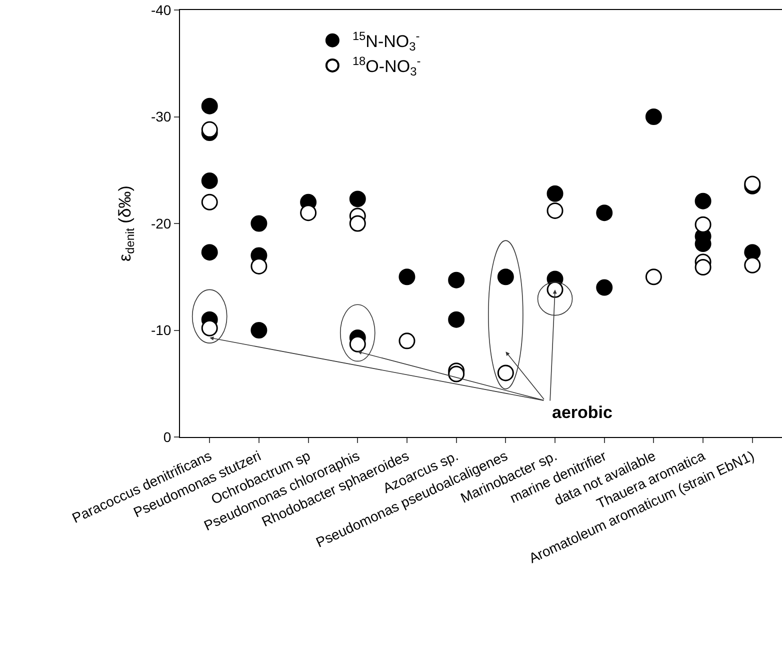 This screenshot has width=782, height=645. I want to click on y-tick-label: -10, so click(161, 330).